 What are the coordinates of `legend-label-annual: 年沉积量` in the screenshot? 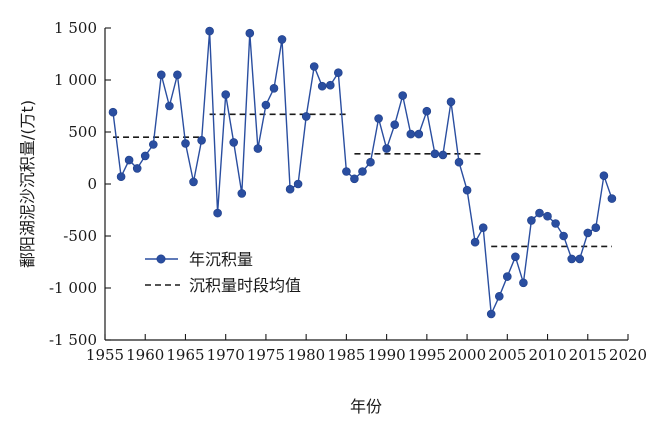 It's located at (221, 259).